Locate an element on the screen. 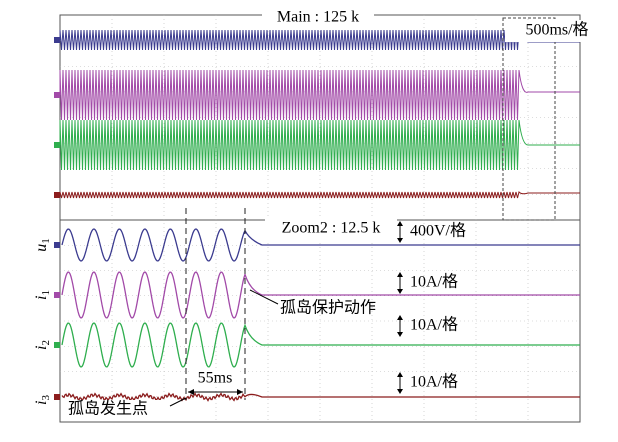 The height and width of the screenshot is (442, 618). channel-label: i3 is located at coordinates (42, 400).